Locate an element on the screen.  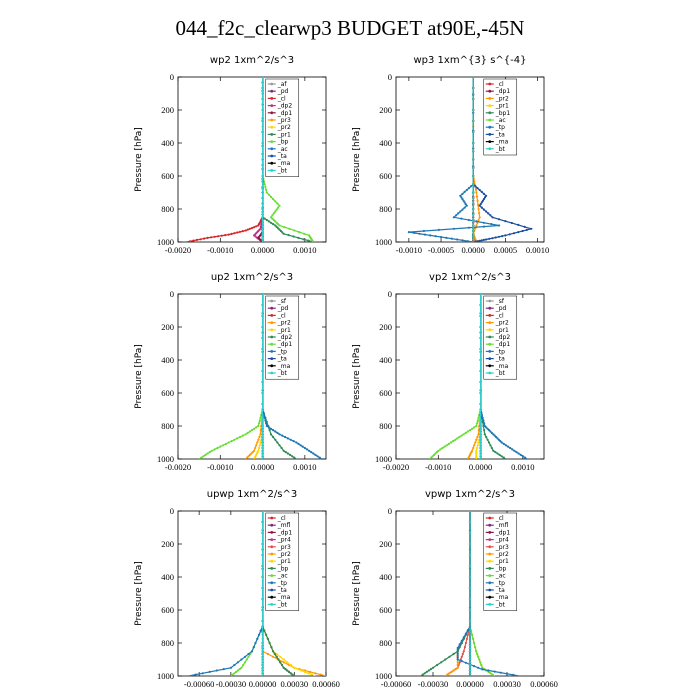
legend-label: _cl is located at coordinates (499, 84).